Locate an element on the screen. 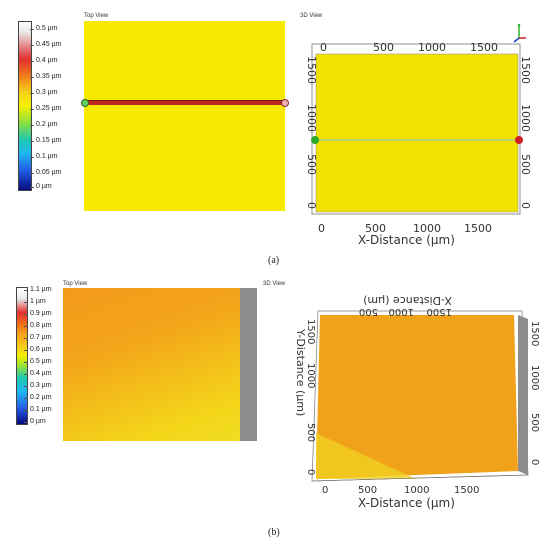 Image resolution: width=550 pixels, height=546 pixels. top-view-title-b: Top View is located at coordinates (75, 284).